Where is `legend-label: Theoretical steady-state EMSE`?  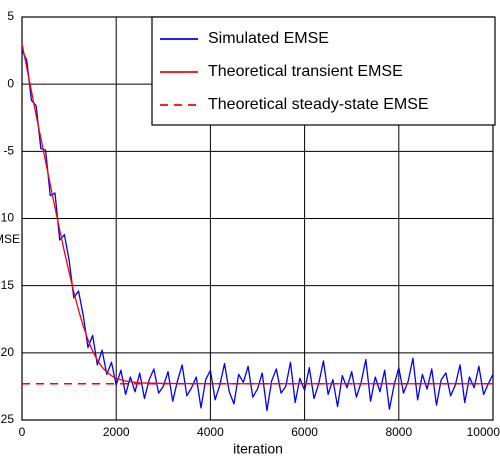
legend-label: Theoretical steady-state EMSE is located at coordinates (318, 104).